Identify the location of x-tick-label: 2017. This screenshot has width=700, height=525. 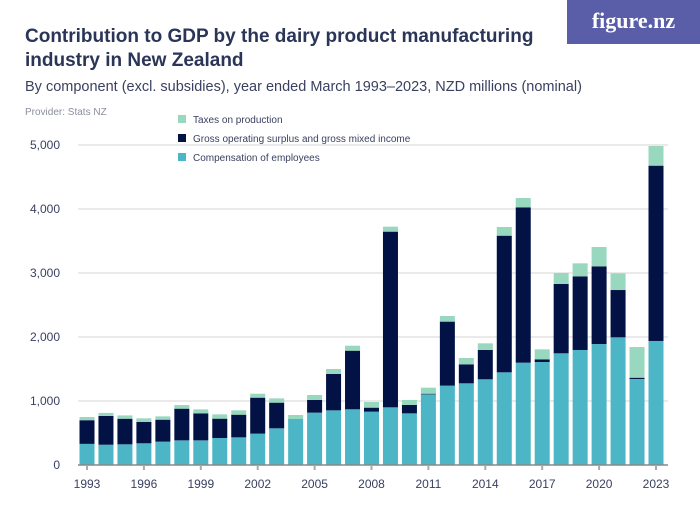
(542, 484).